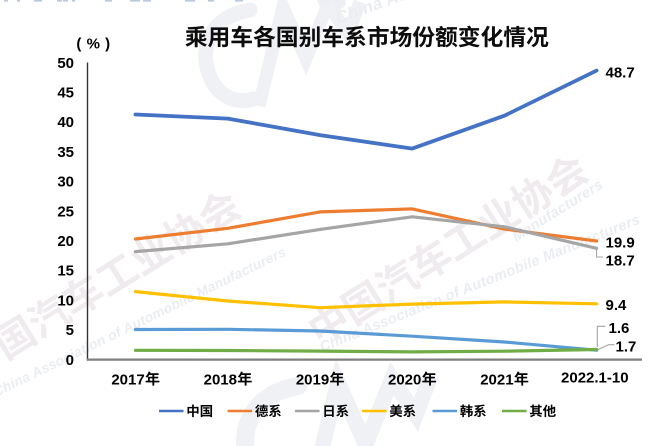 The width and height of the screenshot is (662, 446). What do you see at coordinates (127, 379) in the screenshot?
I see `svg-text: 2017` at bounding box center [127, 379].